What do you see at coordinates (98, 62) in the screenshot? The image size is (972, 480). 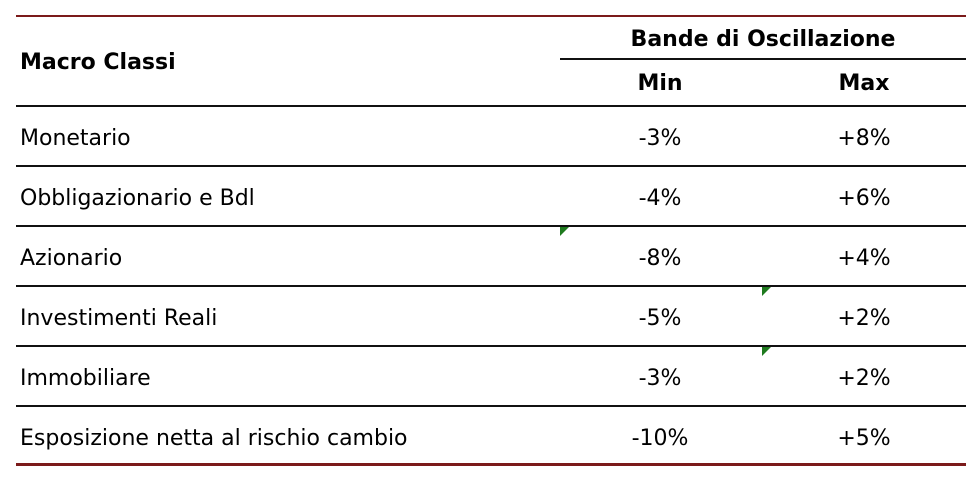 I see `header-macro-classi: Macro Classi` at bounding box center [98, 62].